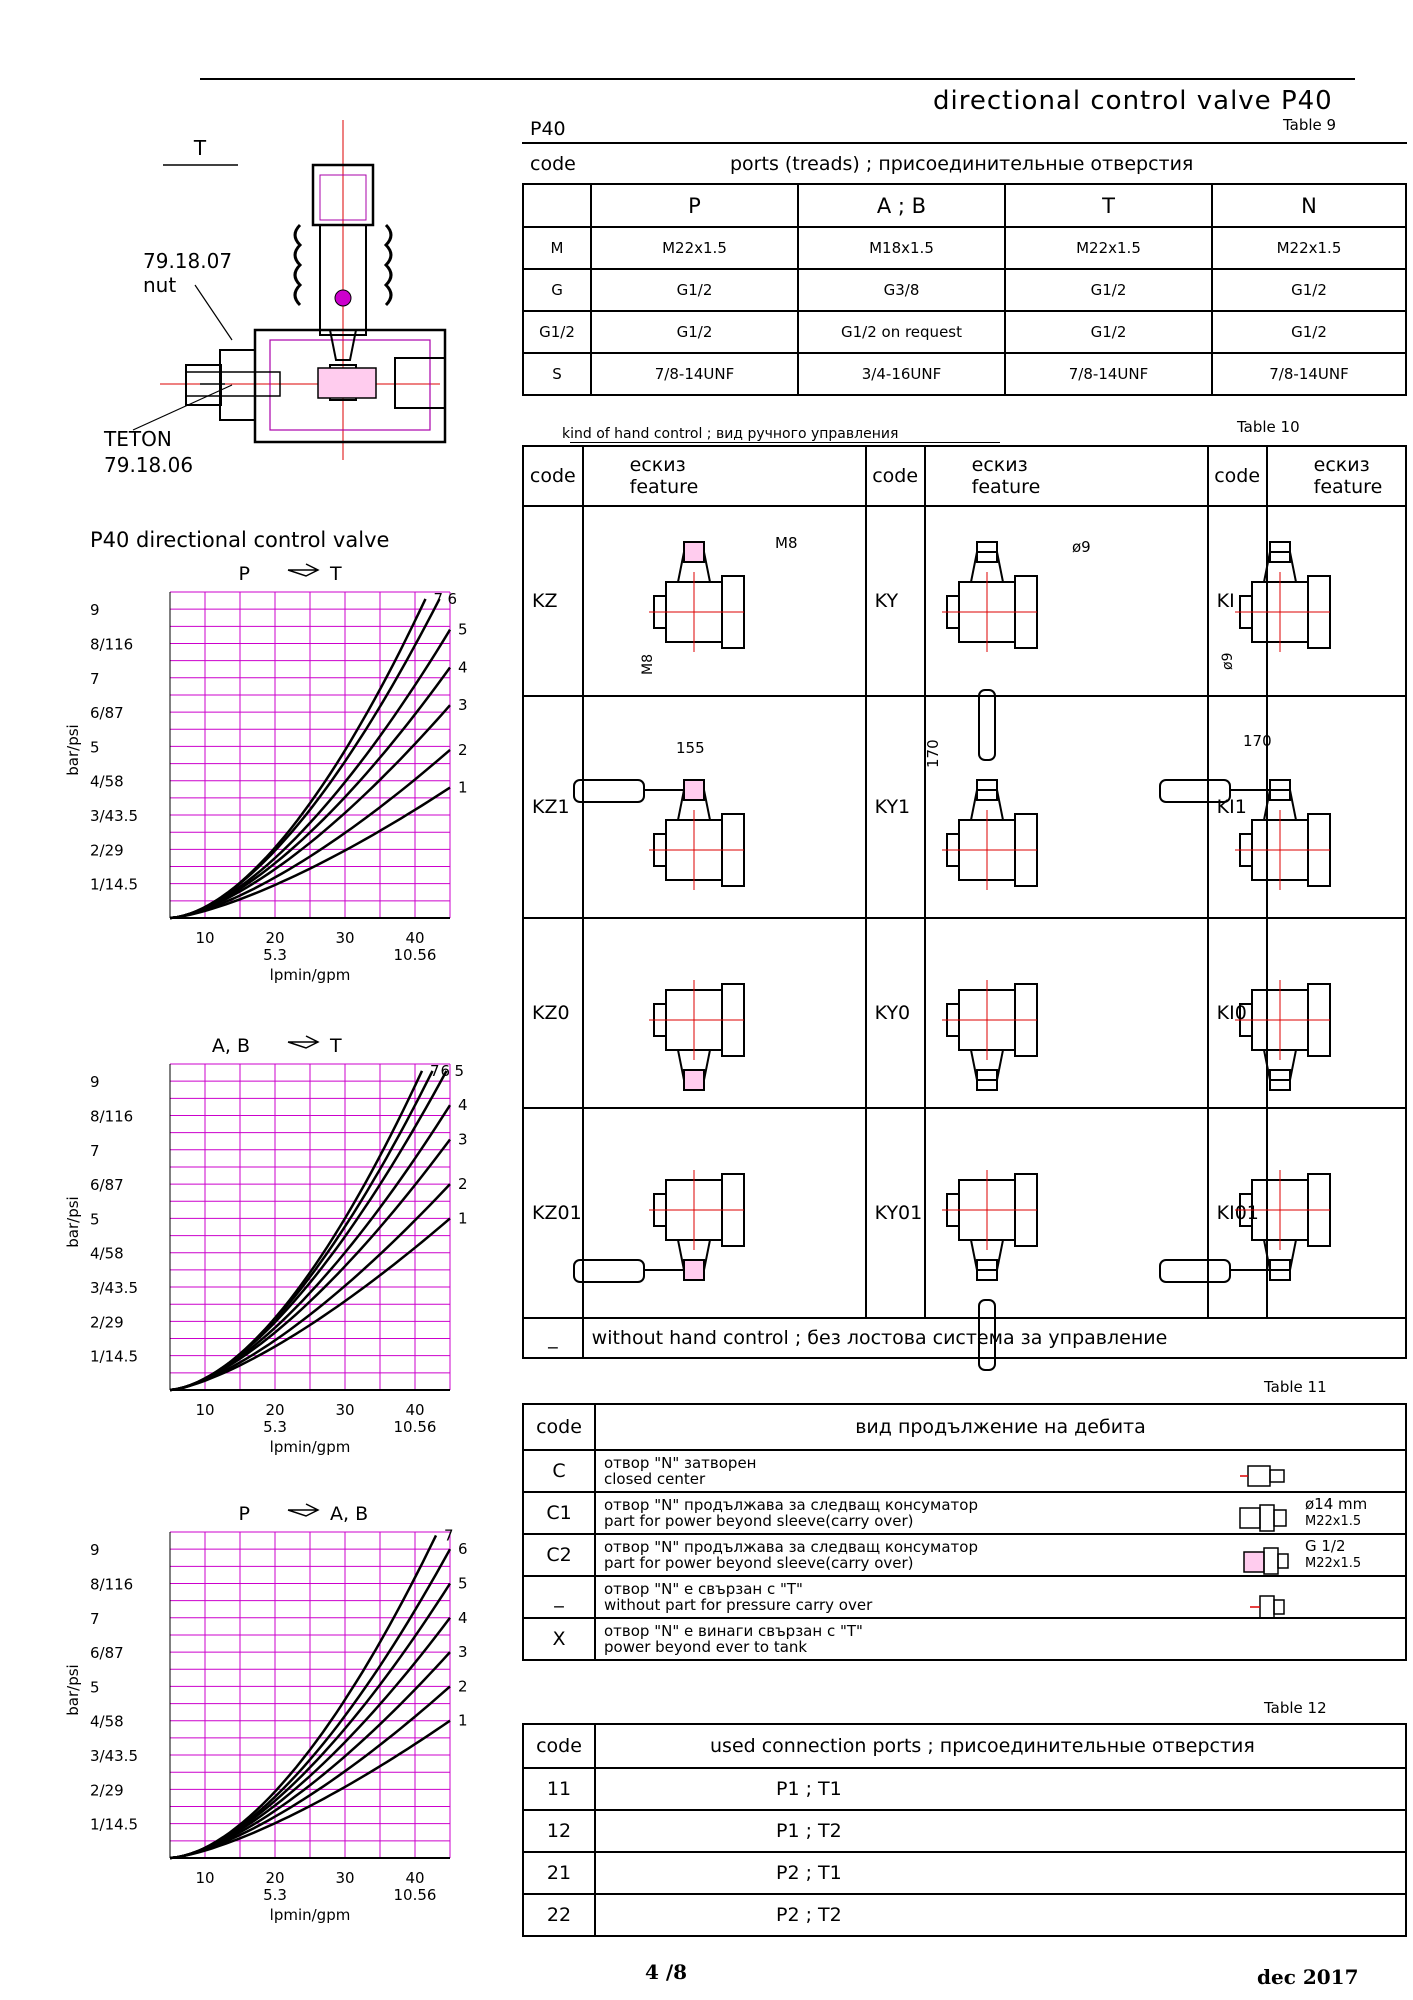  I want to click on t12-code: 12, so click(559, 1831).